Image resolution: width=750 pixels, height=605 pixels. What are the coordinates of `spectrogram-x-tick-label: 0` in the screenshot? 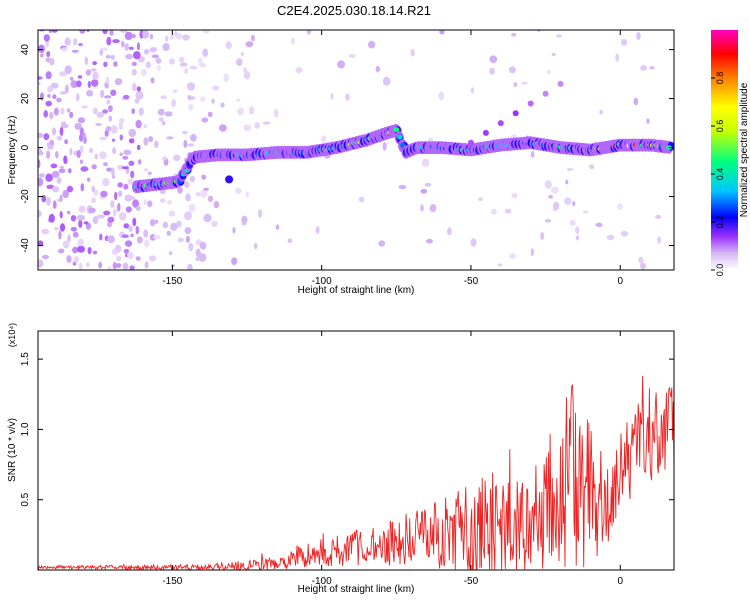 It's located at (620, 281).